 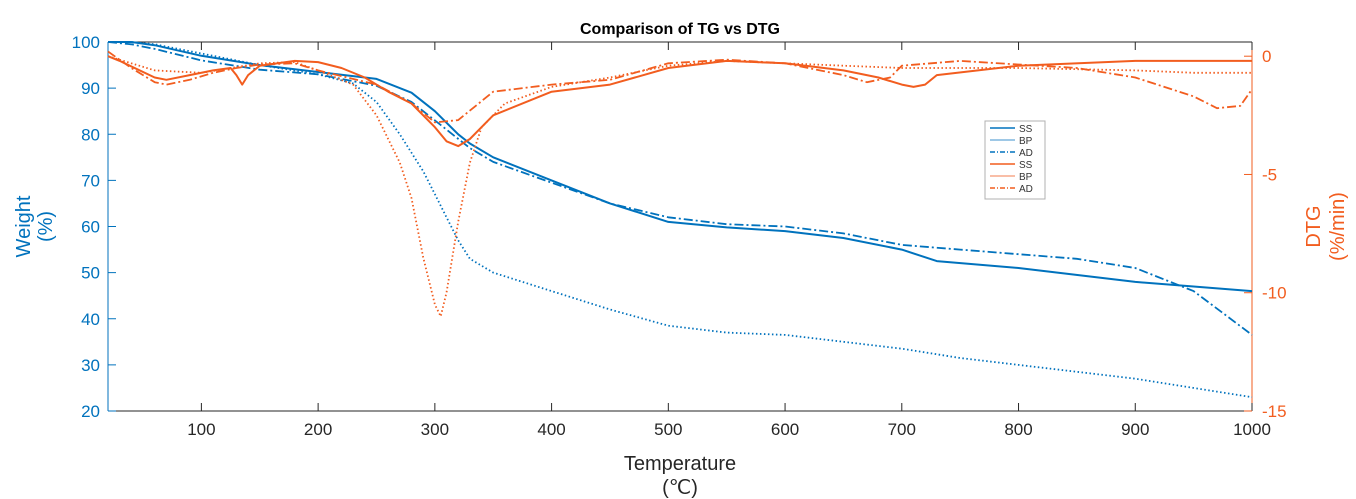 What do you see at coordinates (1274, 411) in the screenshot?
I see `y-right-tick-label: -15` at bounding box center [1274, 411].